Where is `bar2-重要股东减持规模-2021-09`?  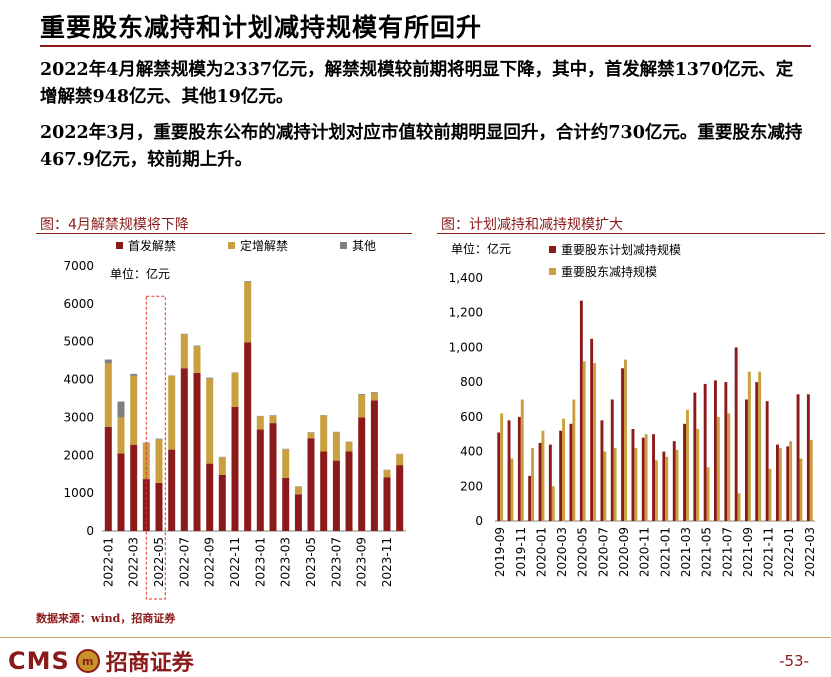
bar2-重要股东减持规模-2021-09 is located at coordinates (749, 446).